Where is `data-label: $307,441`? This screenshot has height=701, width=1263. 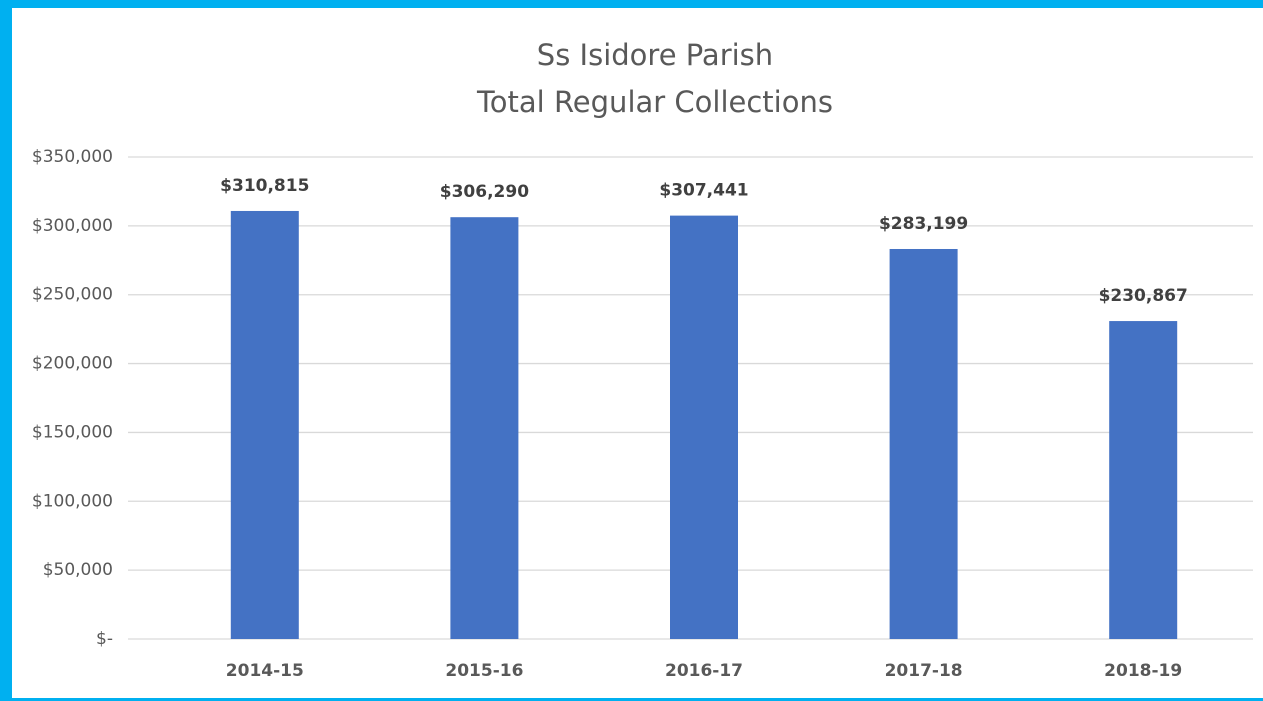 data-label: $307,441 is located at coordinates (703, 191).